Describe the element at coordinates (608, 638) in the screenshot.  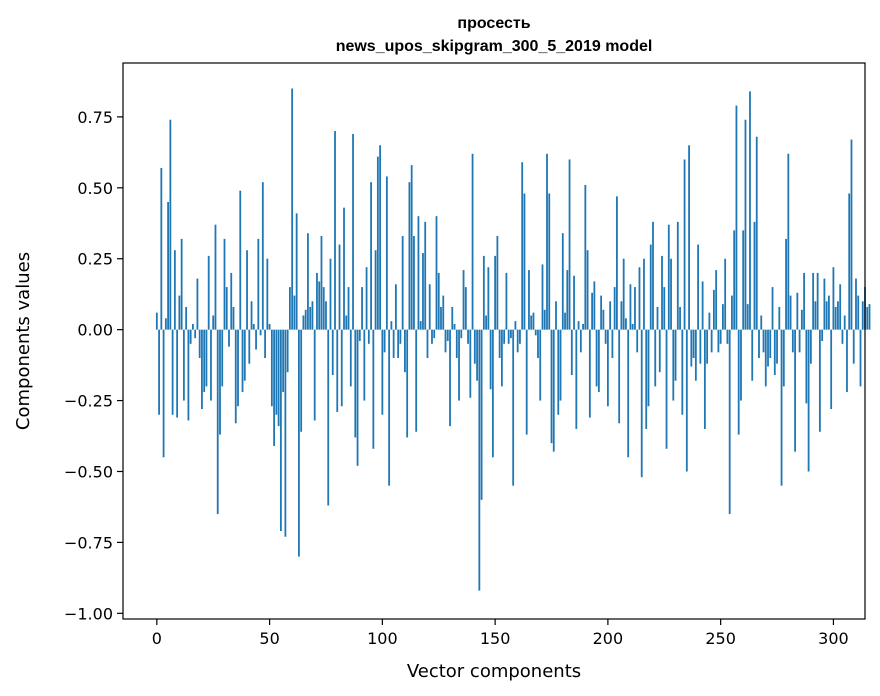
I see `x-tick-label: 200` at that location.